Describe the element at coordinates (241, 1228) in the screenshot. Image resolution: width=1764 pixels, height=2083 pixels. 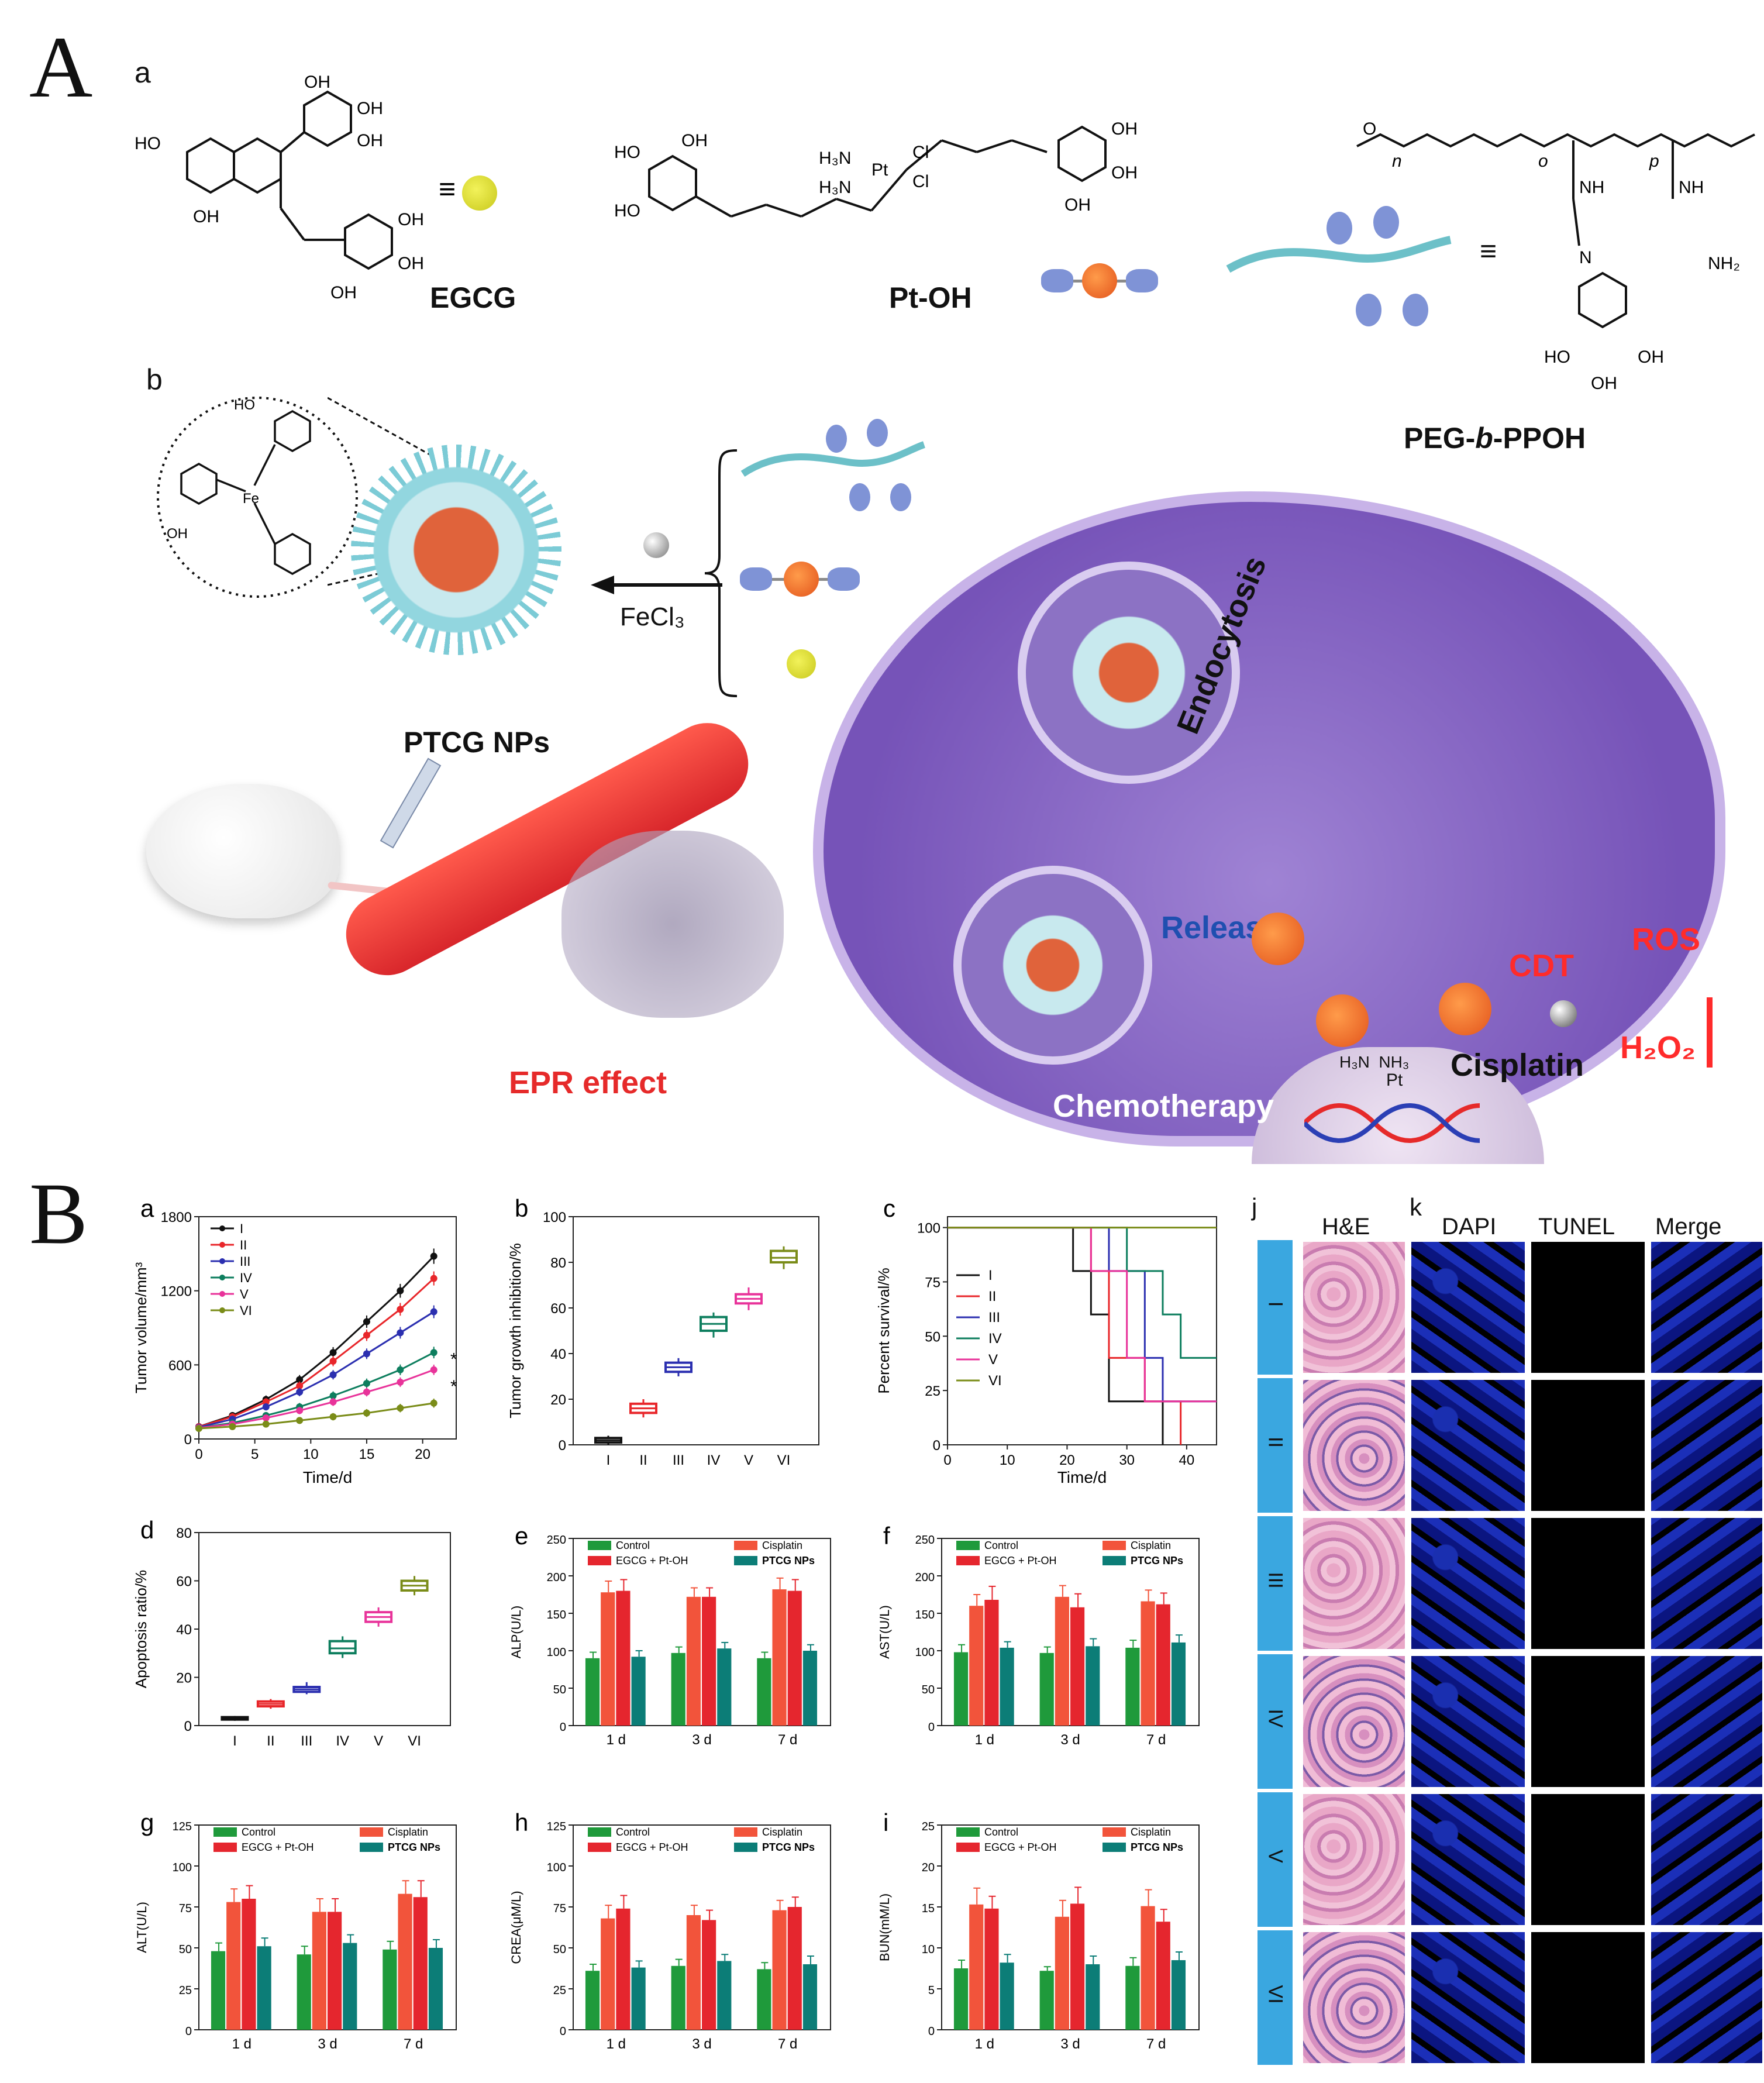
I see `legend-label: I` at that location.